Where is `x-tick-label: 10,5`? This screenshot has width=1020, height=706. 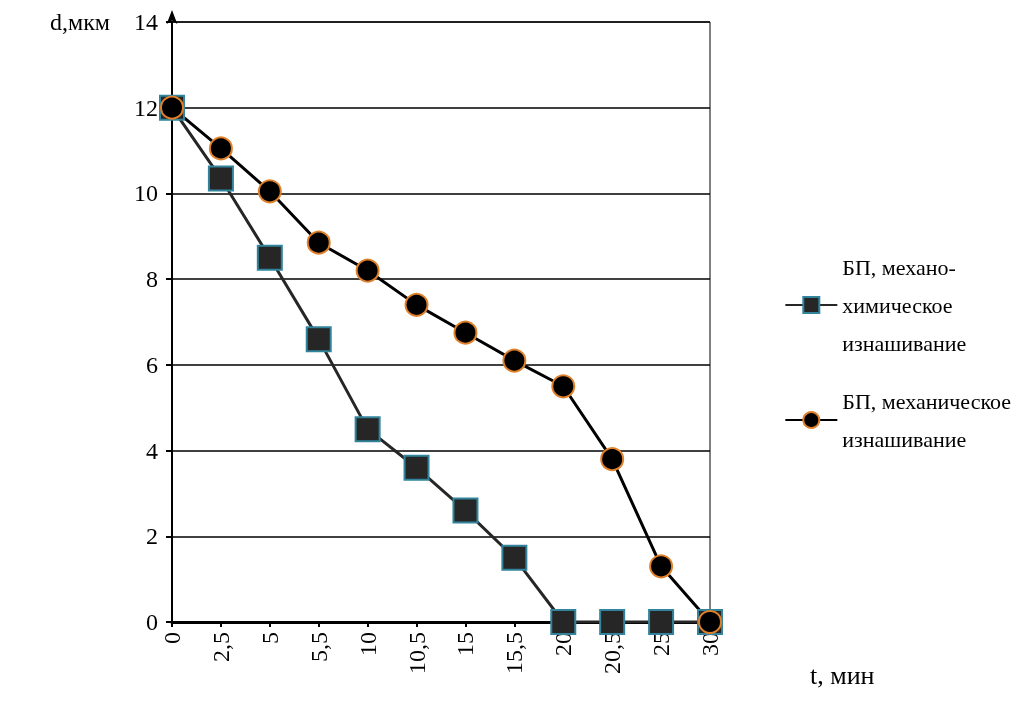 x-tick-label: 10,5 is located at coordinates (416, 653).